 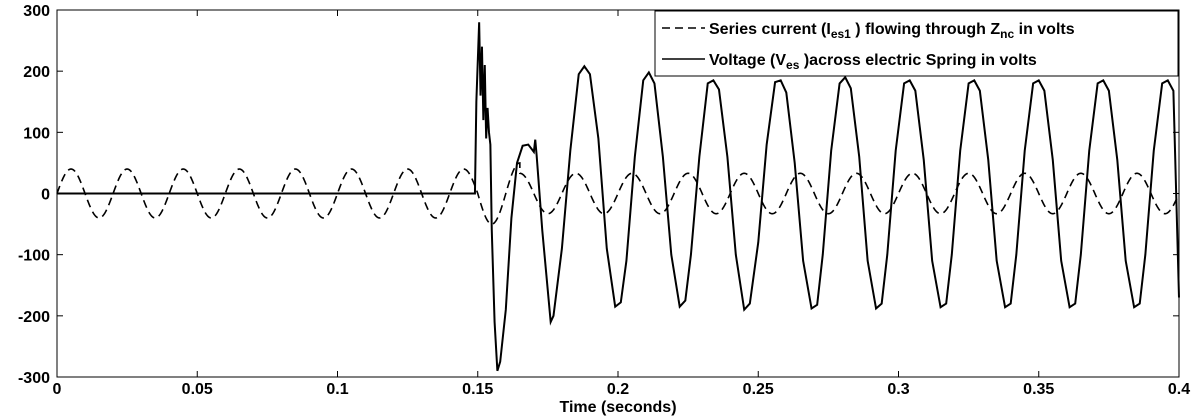 I want to click on x-tick-label: 0.35, so click(x=1038, y=389).